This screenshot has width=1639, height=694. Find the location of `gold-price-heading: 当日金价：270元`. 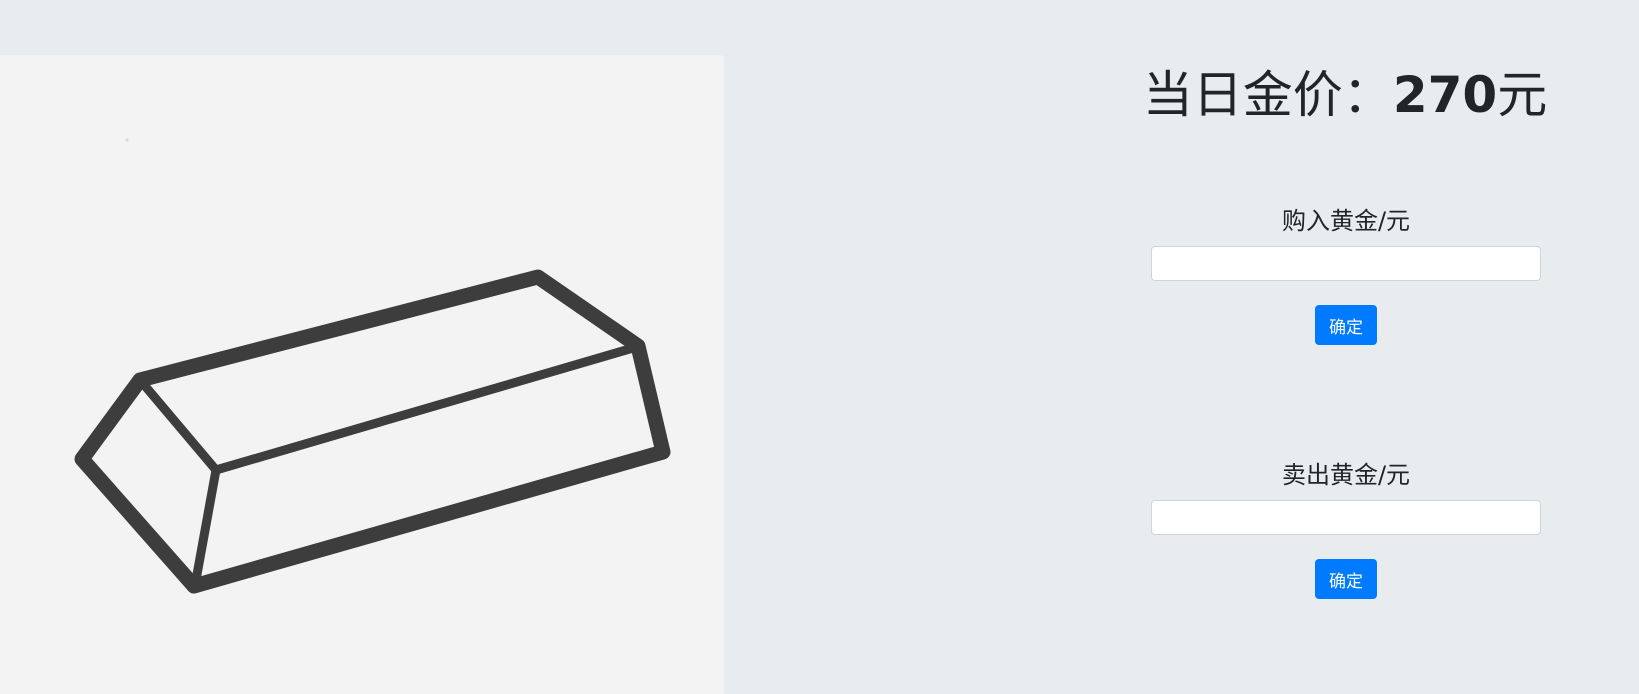

gold-price-heading: 当日金价：270元 is located at coordinates (1345, 95).